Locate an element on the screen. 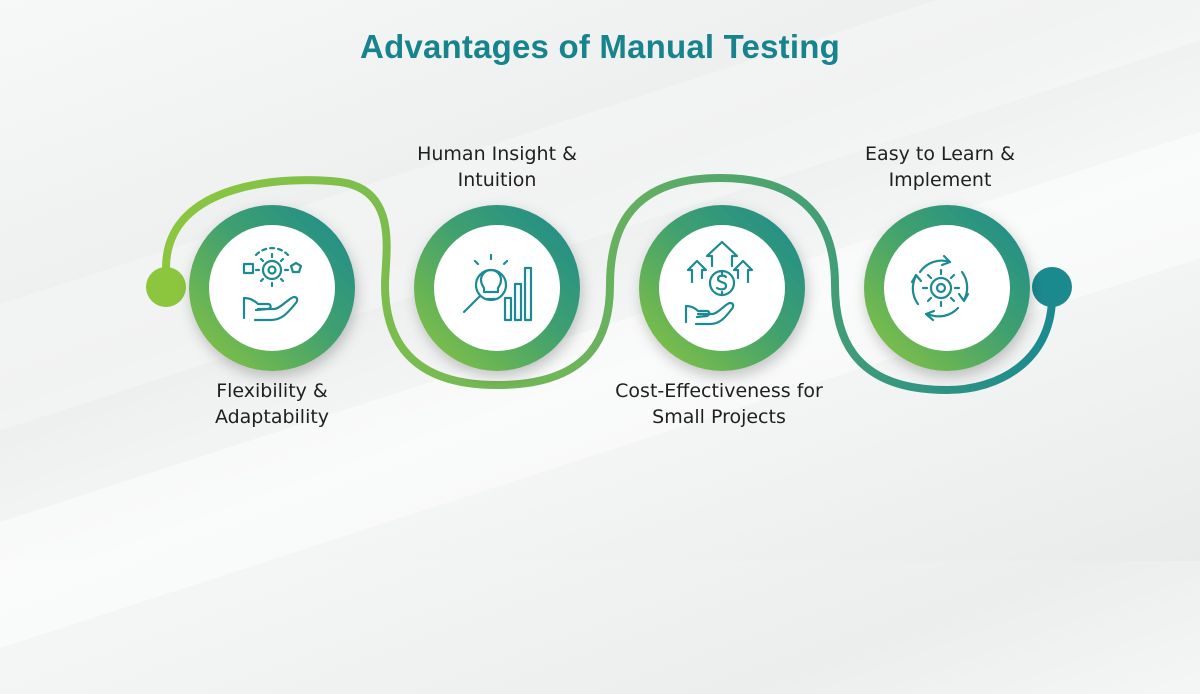 This screenshot has height=694, width=1200. step-3-label-line-1: Cost-Effectiveness for is located at coordinates (719, 391).